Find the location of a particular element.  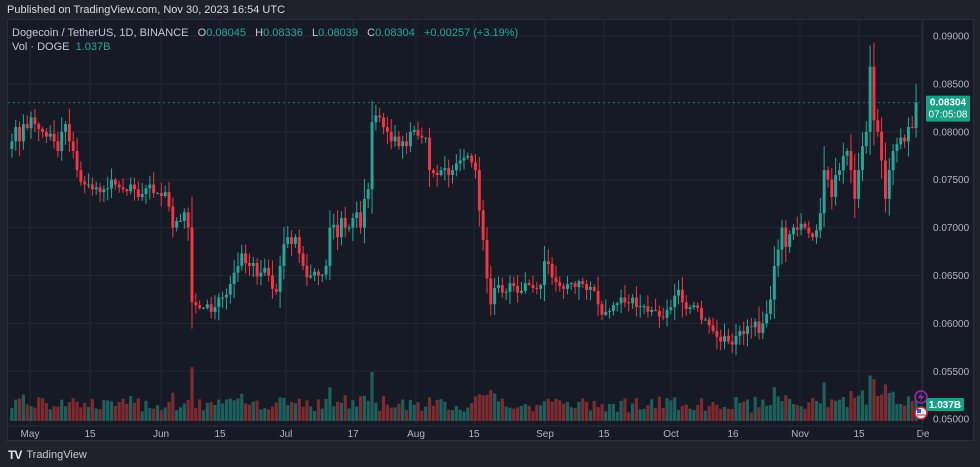

volume-badge: 1.037B is located at coordinates (945, 404).